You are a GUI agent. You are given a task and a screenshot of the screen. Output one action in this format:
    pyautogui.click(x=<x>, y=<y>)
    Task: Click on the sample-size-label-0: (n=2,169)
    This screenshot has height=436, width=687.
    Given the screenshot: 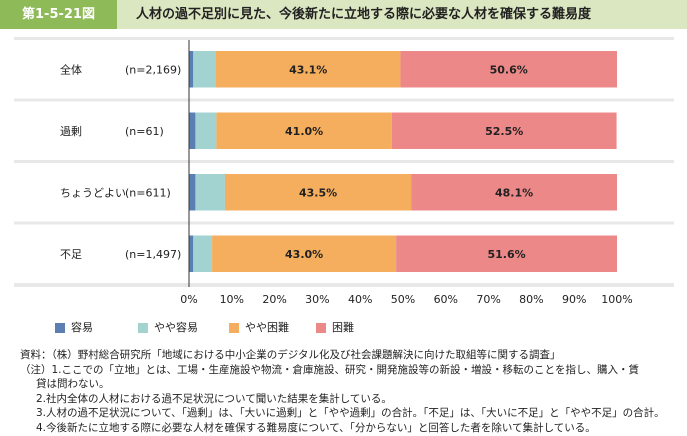 What is the action you would take?
    pyautogui.click(x=153, y=69)
    